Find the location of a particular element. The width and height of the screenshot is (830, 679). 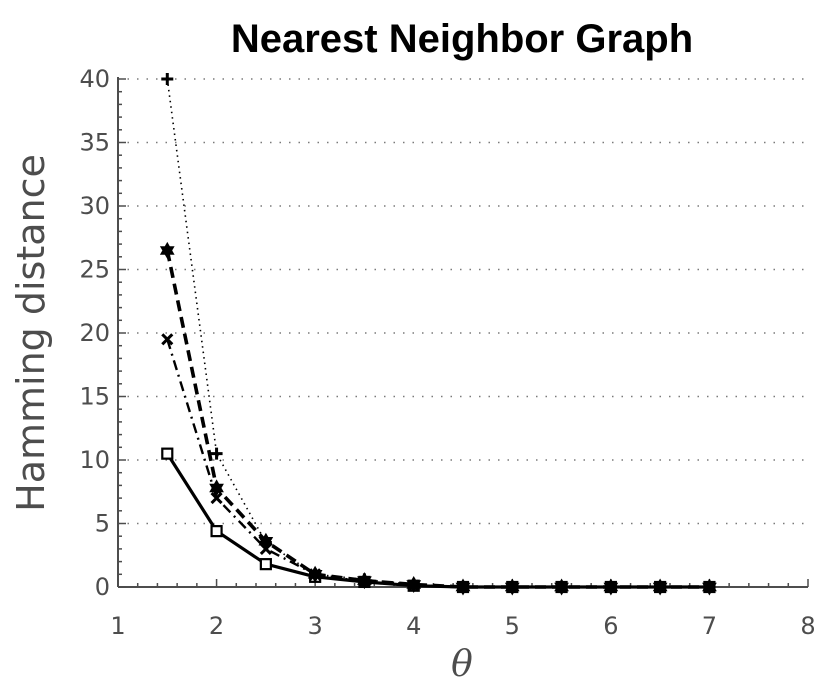

y-axis-label: Hamming distance is located at coordinates (31, 333).